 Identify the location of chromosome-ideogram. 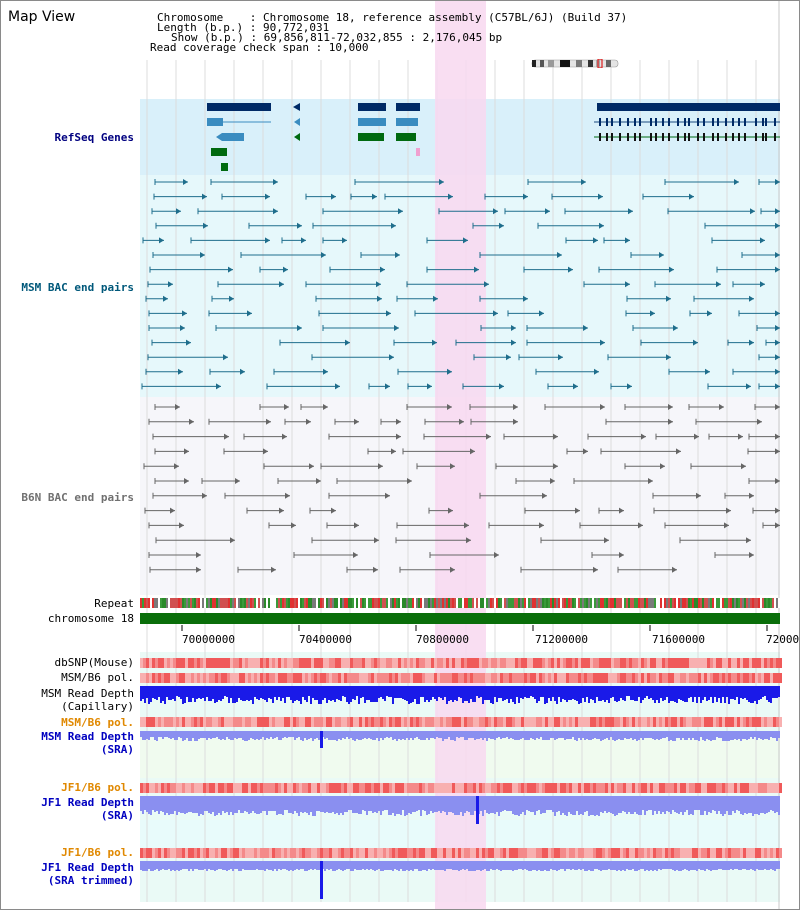
(575, 61).